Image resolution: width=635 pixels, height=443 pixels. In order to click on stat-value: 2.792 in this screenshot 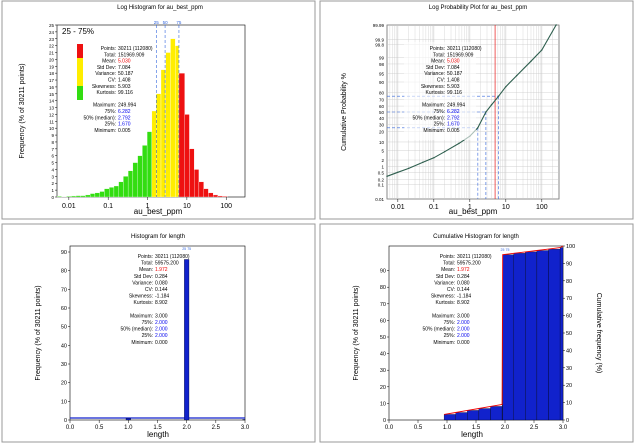, I will do `click(124, 118)`.